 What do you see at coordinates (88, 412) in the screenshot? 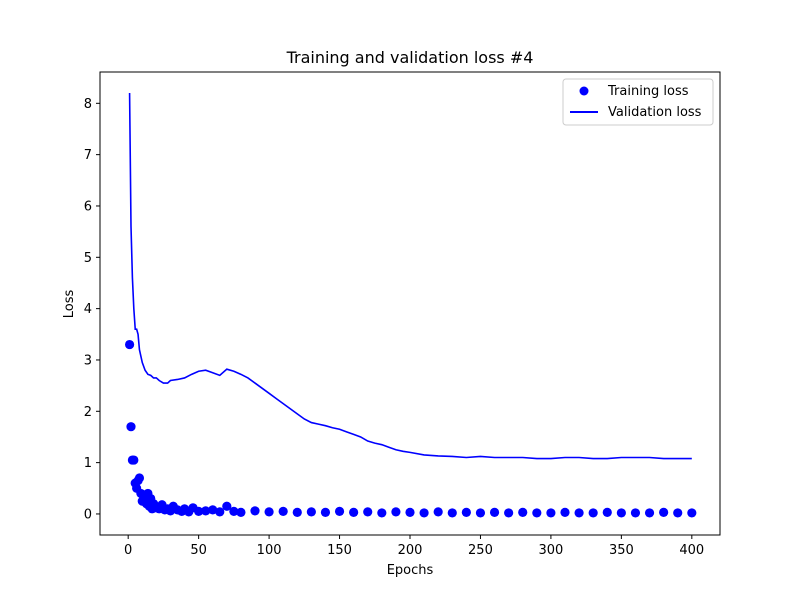
I see `y-tick-label: 2` at bounding box center [88, 412].